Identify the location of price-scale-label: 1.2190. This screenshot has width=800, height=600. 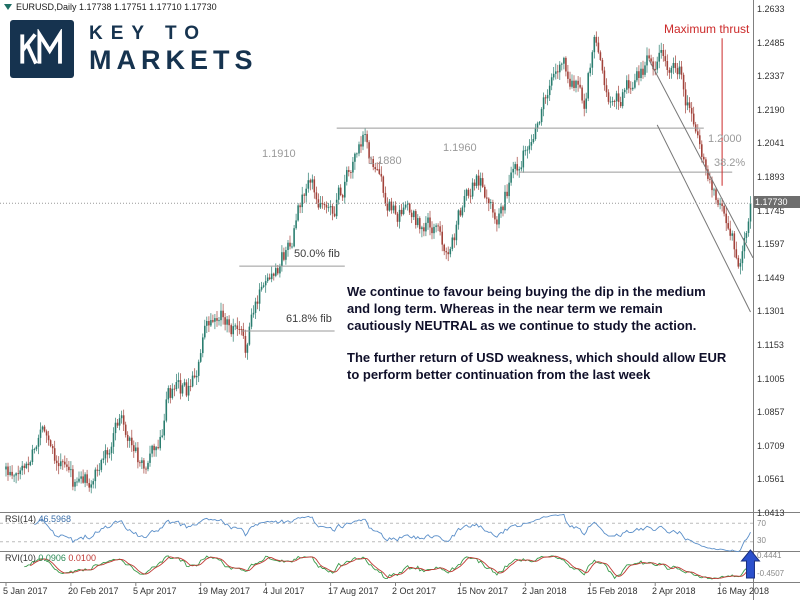
(771, 110).